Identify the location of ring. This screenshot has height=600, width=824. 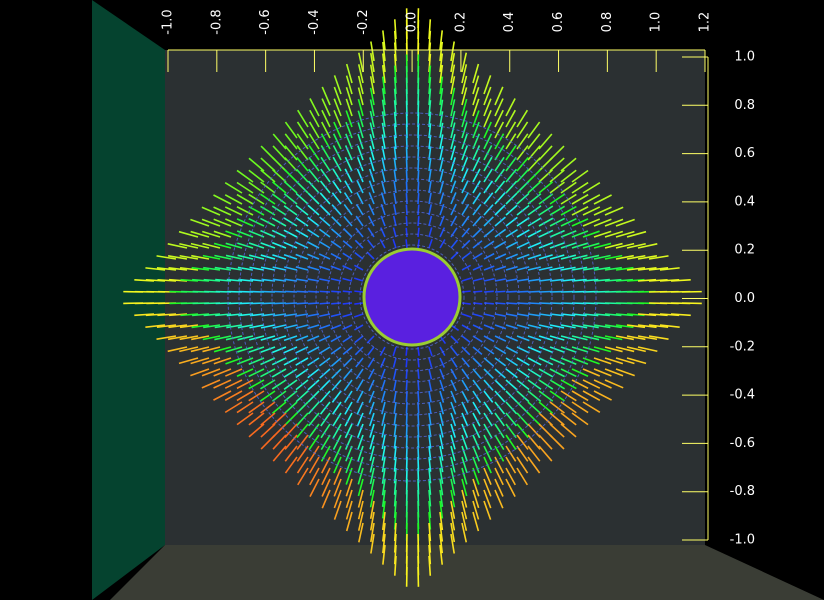
(412, 297).